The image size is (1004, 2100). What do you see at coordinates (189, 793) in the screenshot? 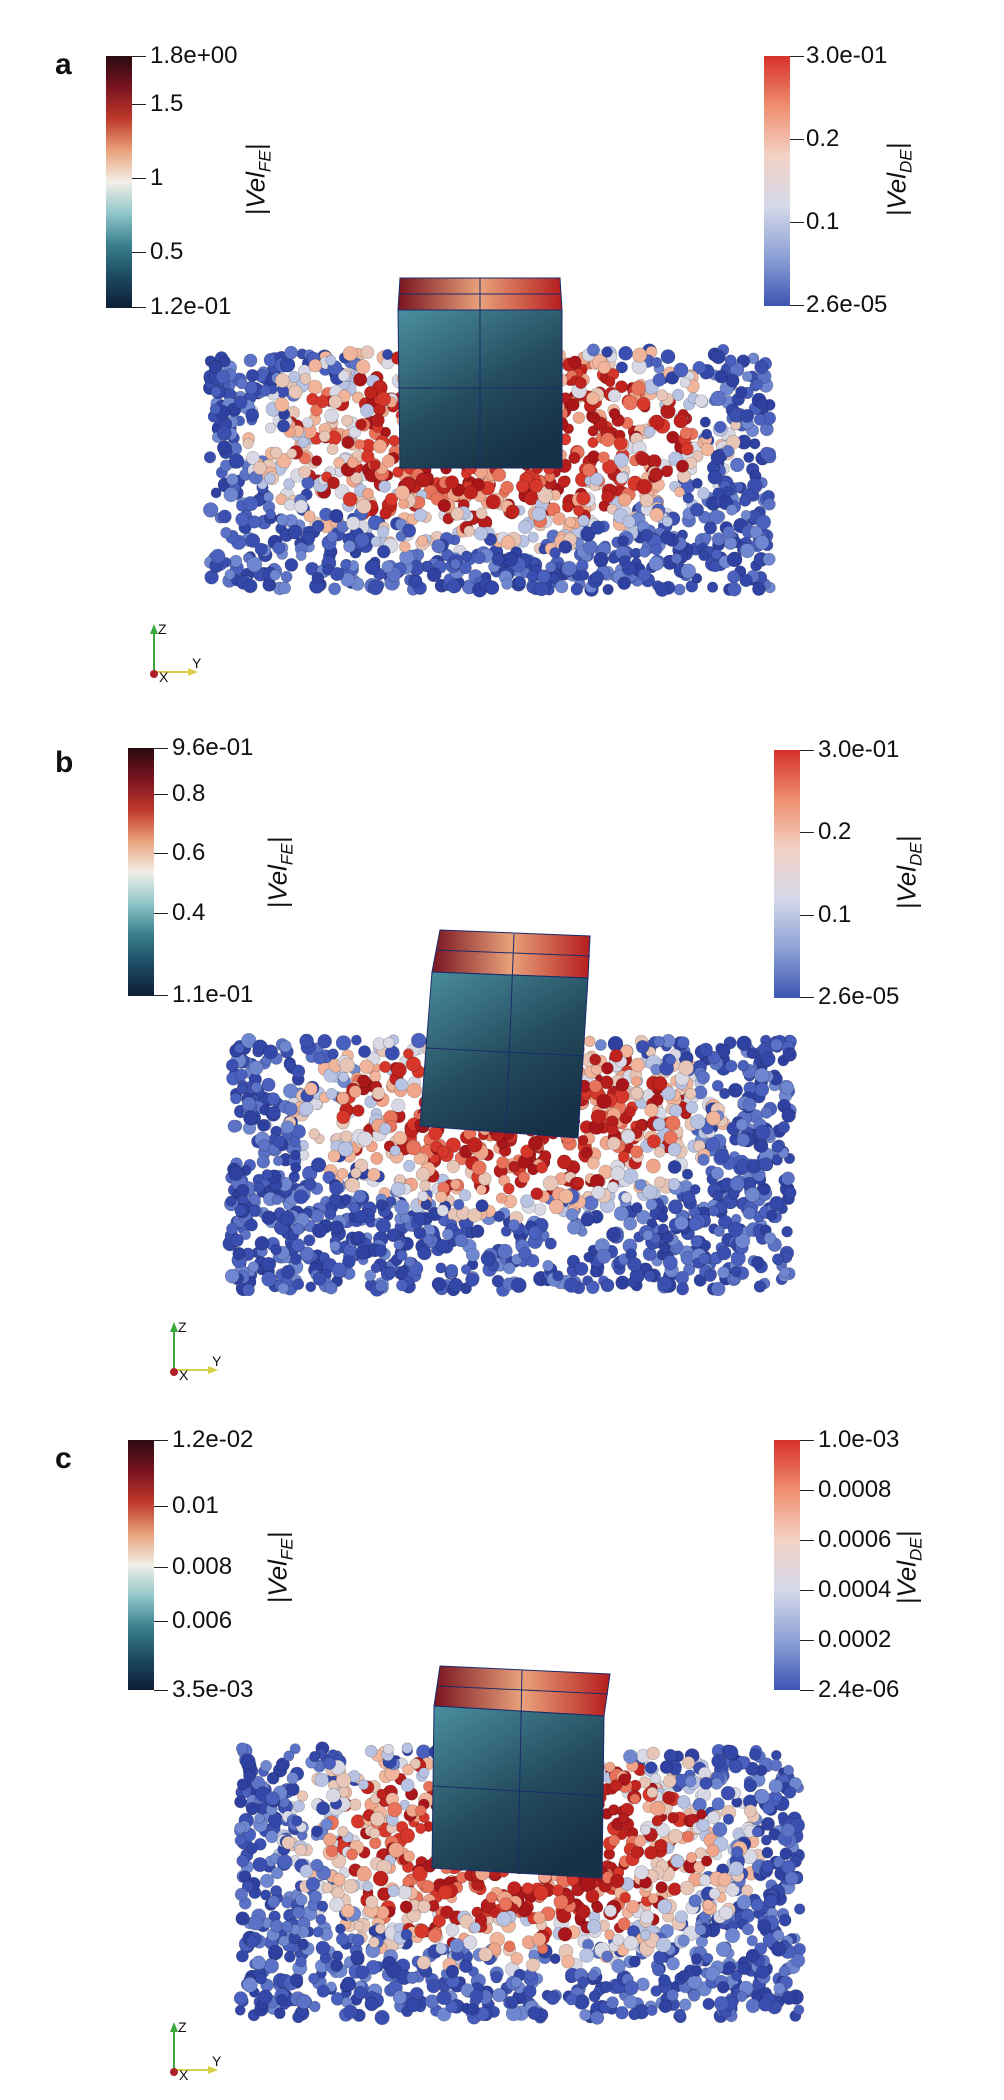
I see `fe-tick-label: 0.8` at bounding box center [189, 793].